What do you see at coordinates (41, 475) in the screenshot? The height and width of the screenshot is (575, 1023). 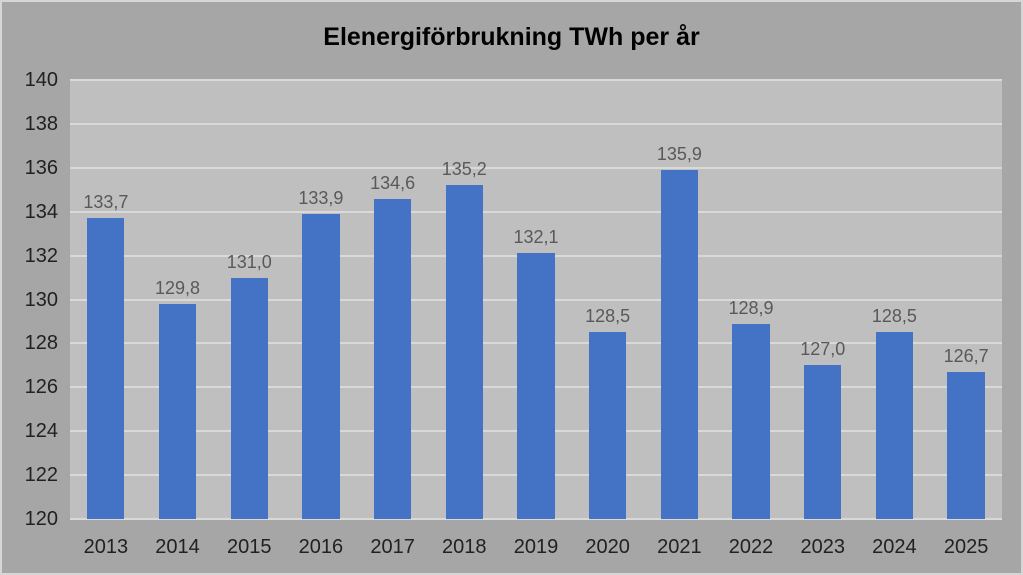 I see `y-tick-label: 122` at bounding box center [41, 475].